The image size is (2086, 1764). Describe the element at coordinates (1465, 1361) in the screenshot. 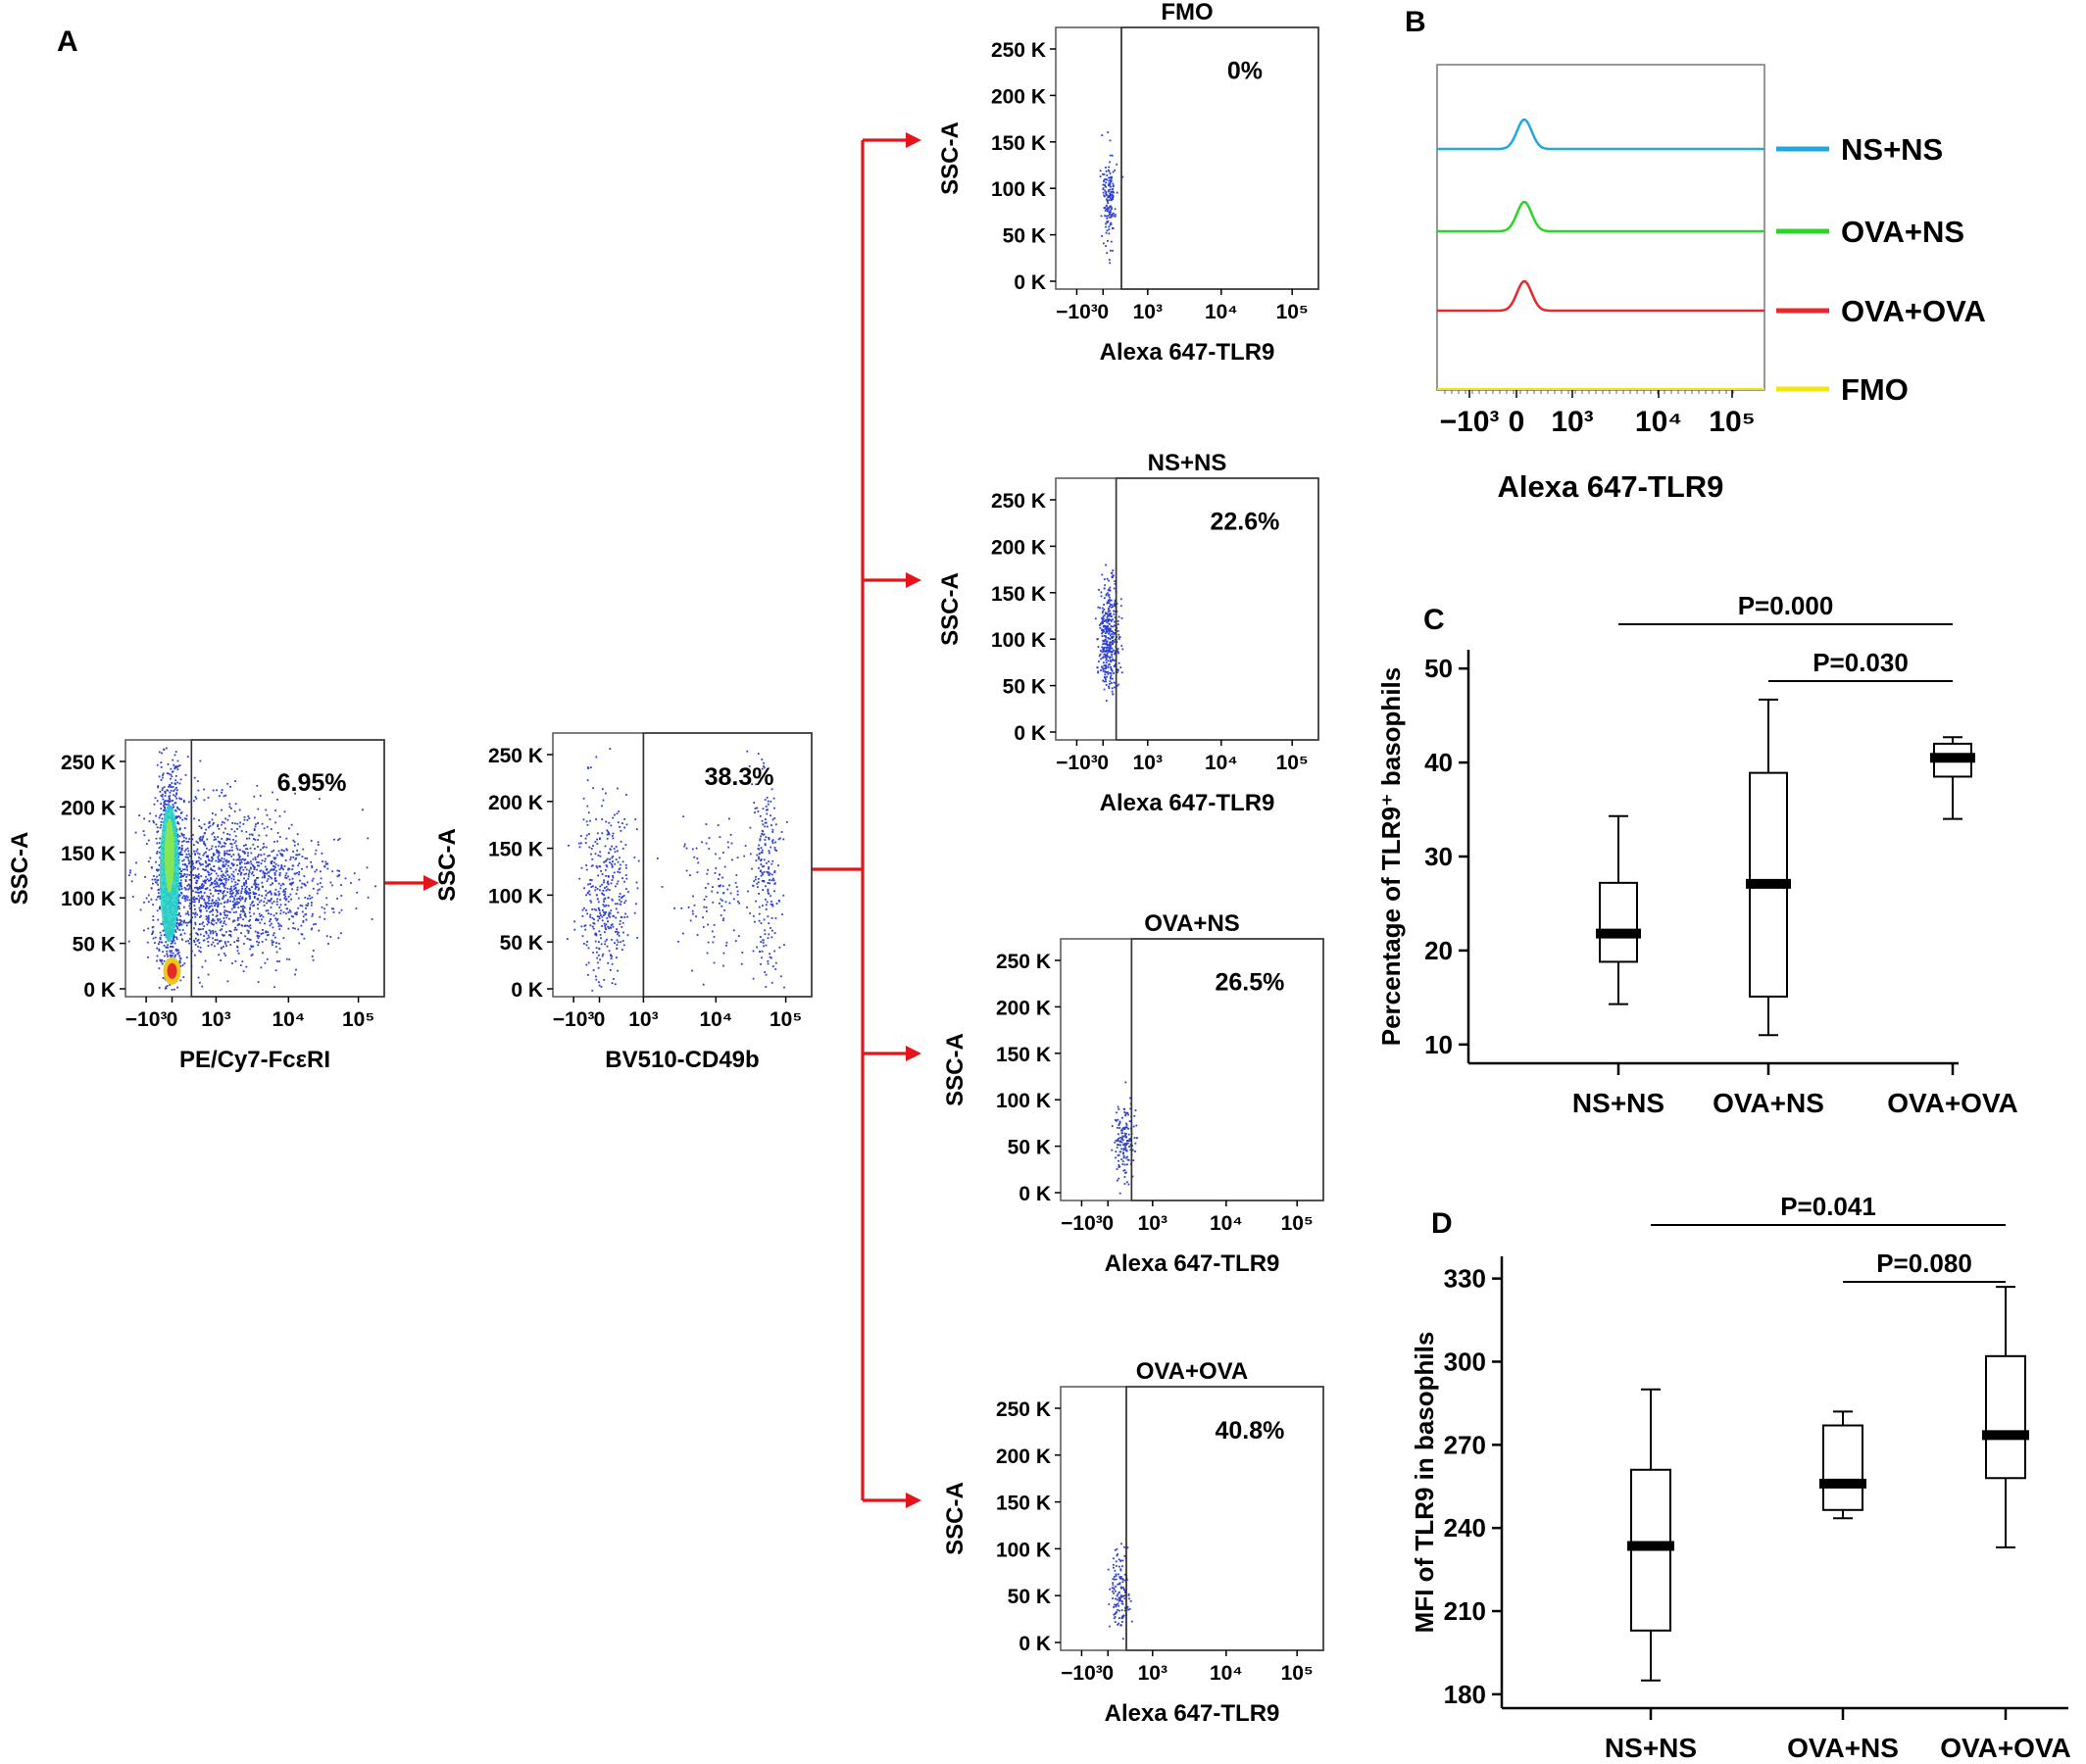

I see `y-tick-label: 300` at that location.